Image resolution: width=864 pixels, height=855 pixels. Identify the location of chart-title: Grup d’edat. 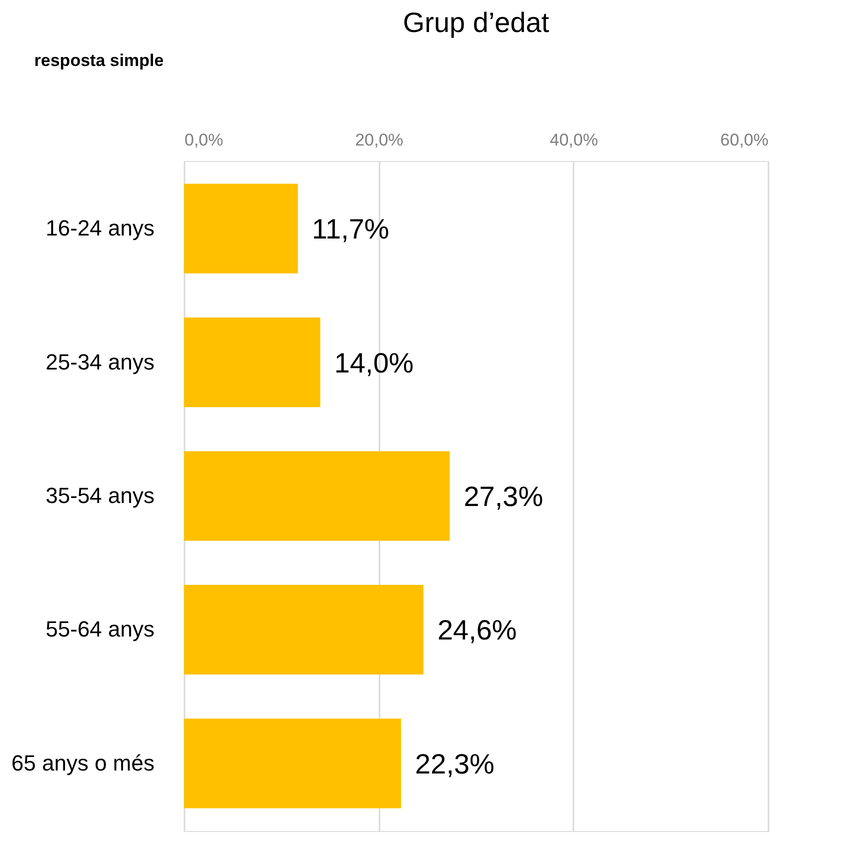
(476, 22).